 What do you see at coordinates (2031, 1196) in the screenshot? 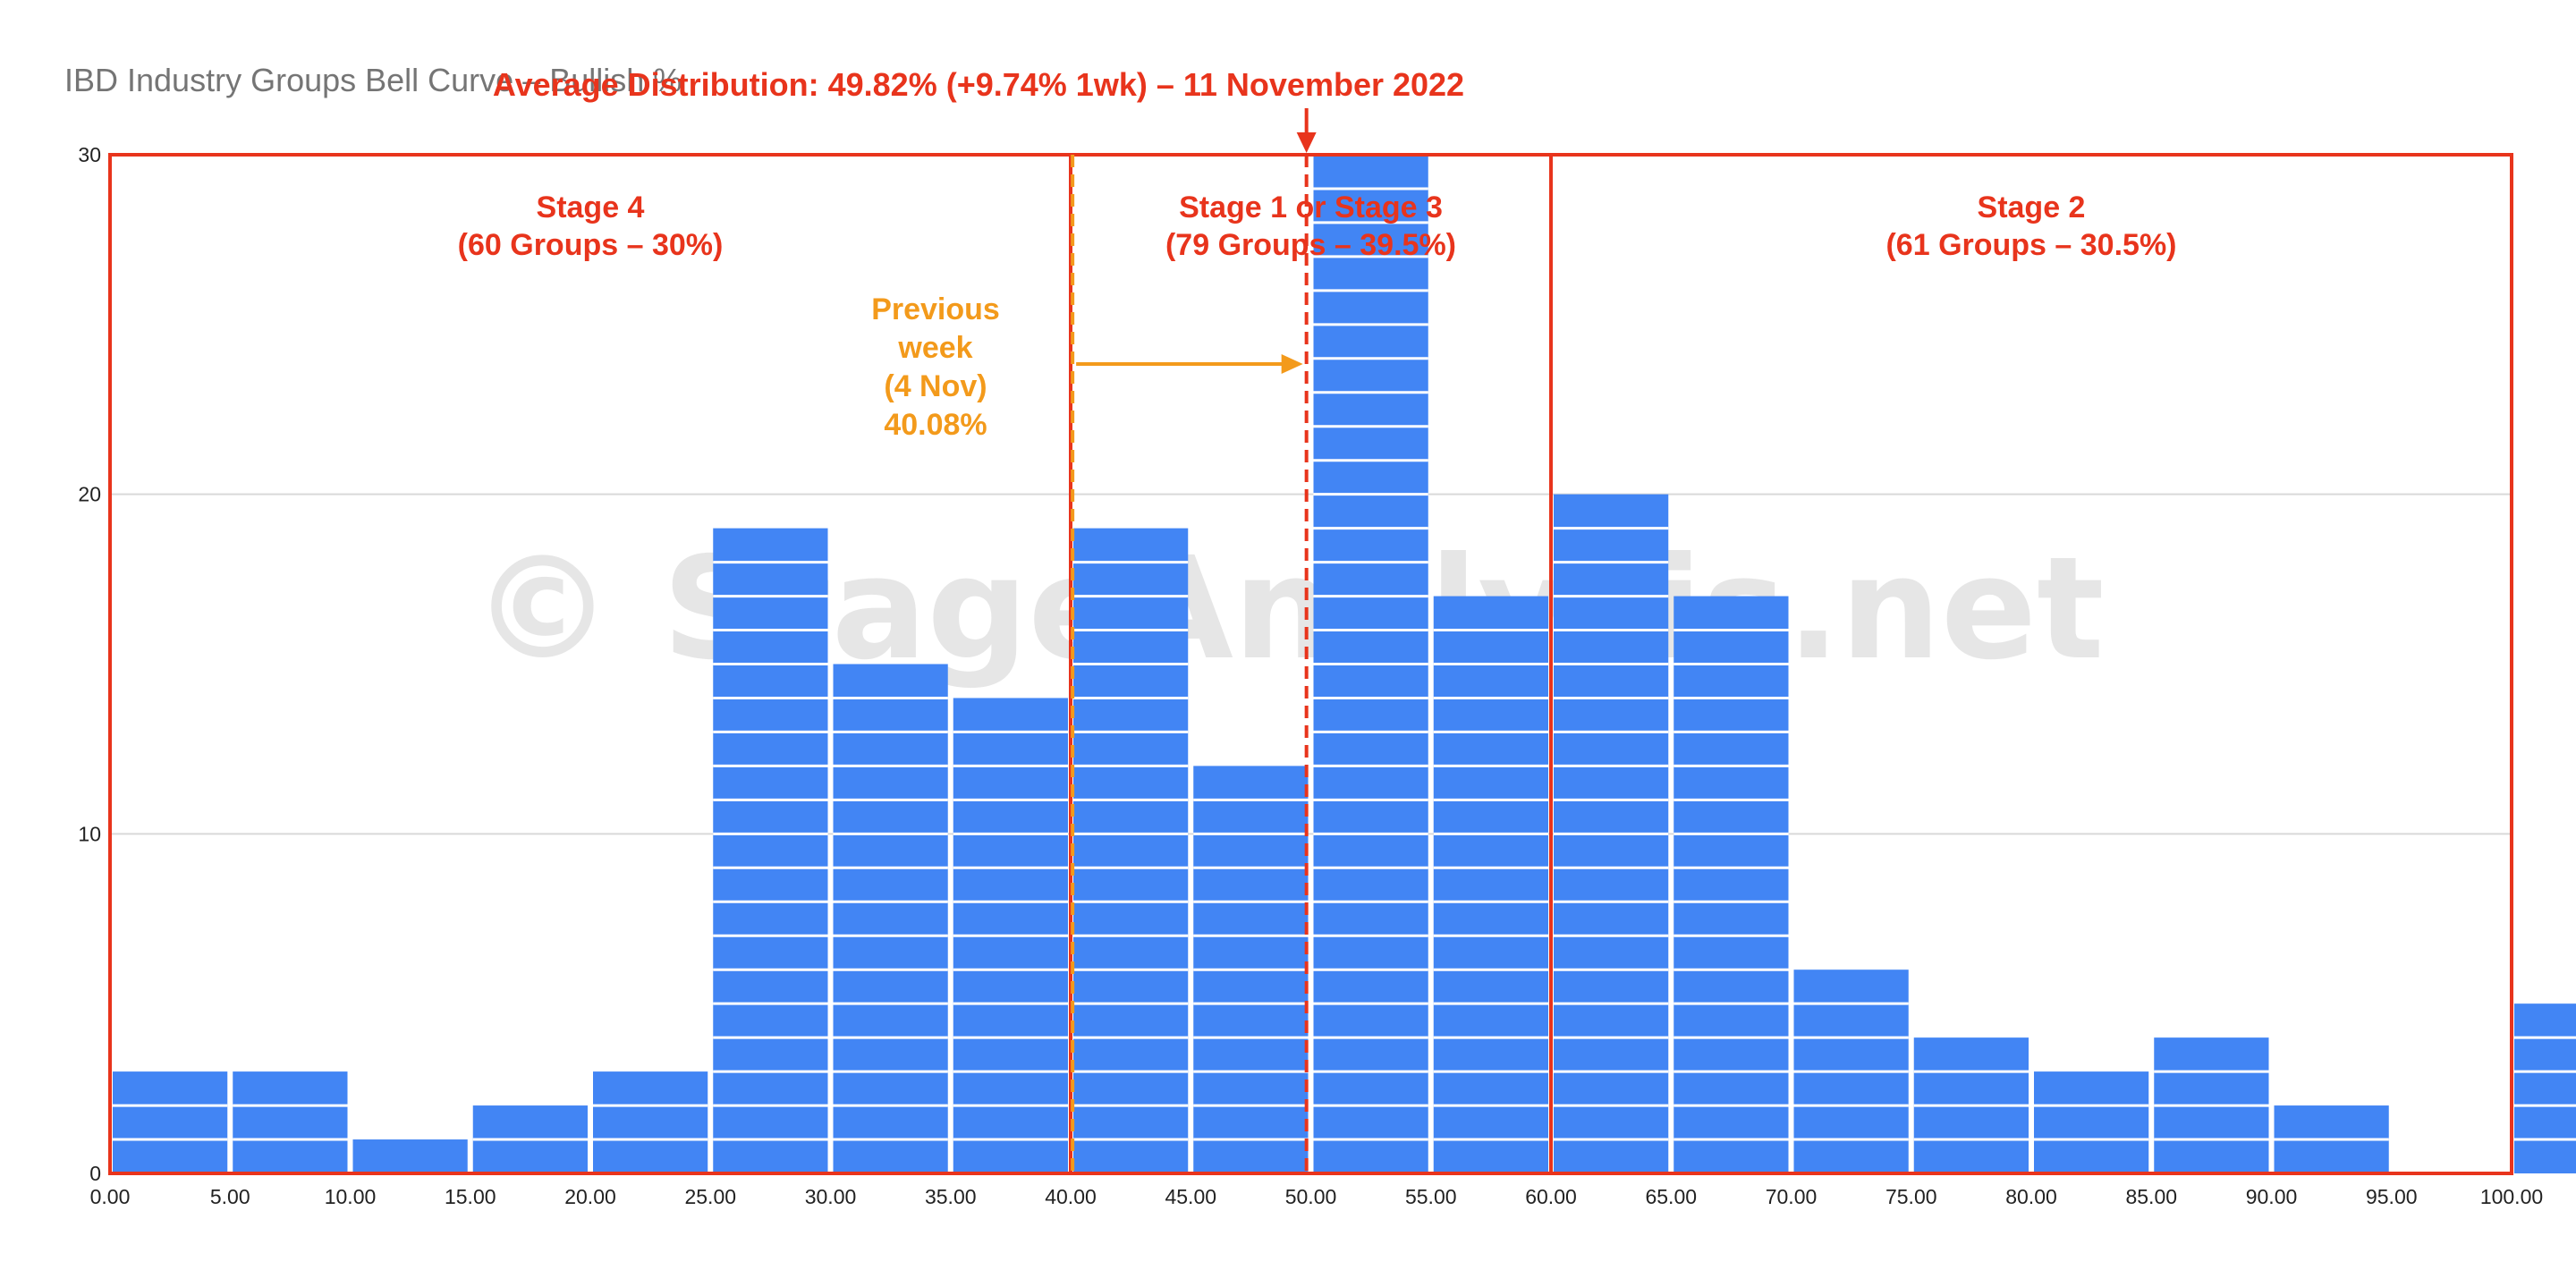
I see `x-tick-label: 80.00` at bounding box center [2031, 1196].